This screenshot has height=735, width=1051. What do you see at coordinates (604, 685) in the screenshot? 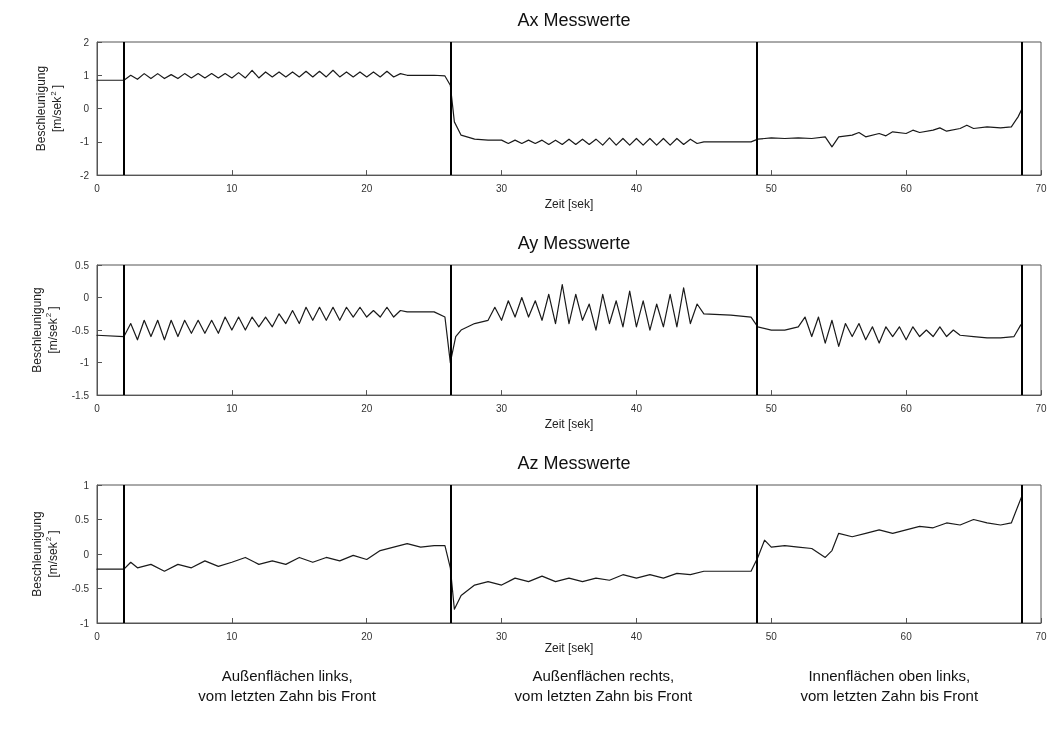
I see `text: Außenflächen rechts, vom letzten Zahn bis Front` at bounding box center [604, 685].